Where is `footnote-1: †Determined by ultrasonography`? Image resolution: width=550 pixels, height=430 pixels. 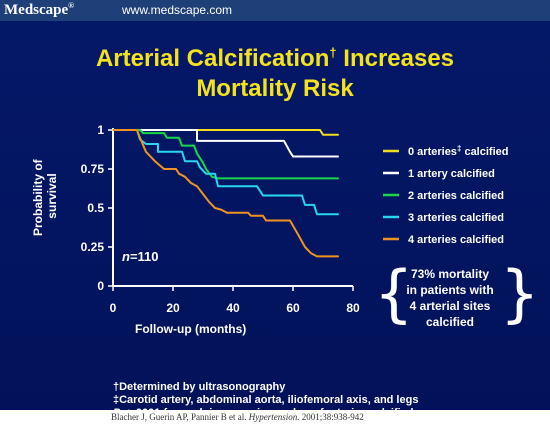 footnote-1: †Determined by ultrasonography is located at coordinates (199, 387).